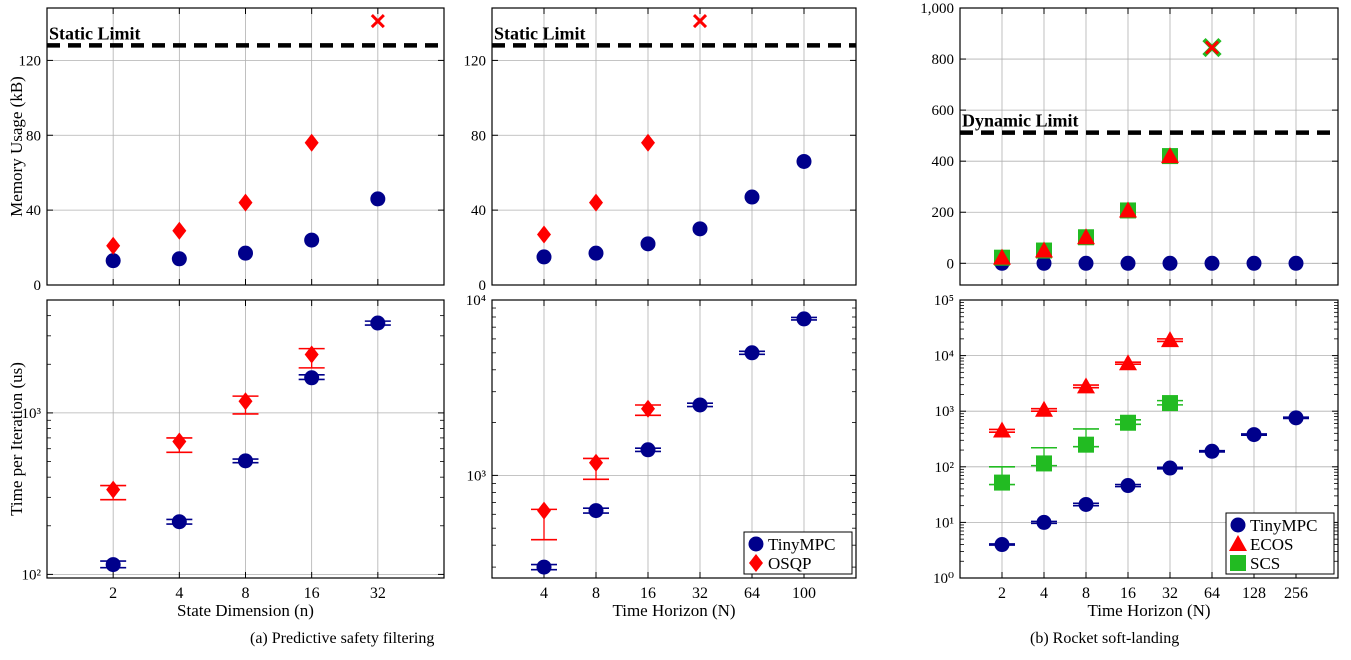 This screenshot has width=1351, height=660. Describe the element at coordinates (804, 593) in the screenshot. I see `x-tick-label: 100` at that location.